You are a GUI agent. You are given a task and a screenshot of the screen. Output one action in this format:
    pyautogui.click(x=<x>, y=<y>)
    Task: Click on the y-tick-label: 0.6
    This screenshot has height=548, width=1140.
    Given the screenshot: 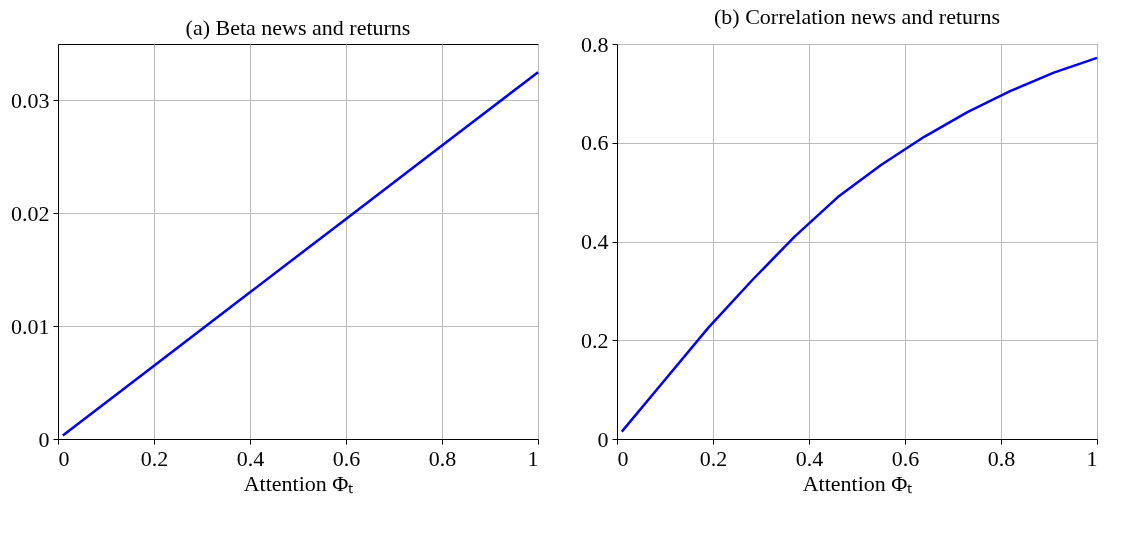 What is the action you would take?
    pyautogui.click(x=595, y=143)
    